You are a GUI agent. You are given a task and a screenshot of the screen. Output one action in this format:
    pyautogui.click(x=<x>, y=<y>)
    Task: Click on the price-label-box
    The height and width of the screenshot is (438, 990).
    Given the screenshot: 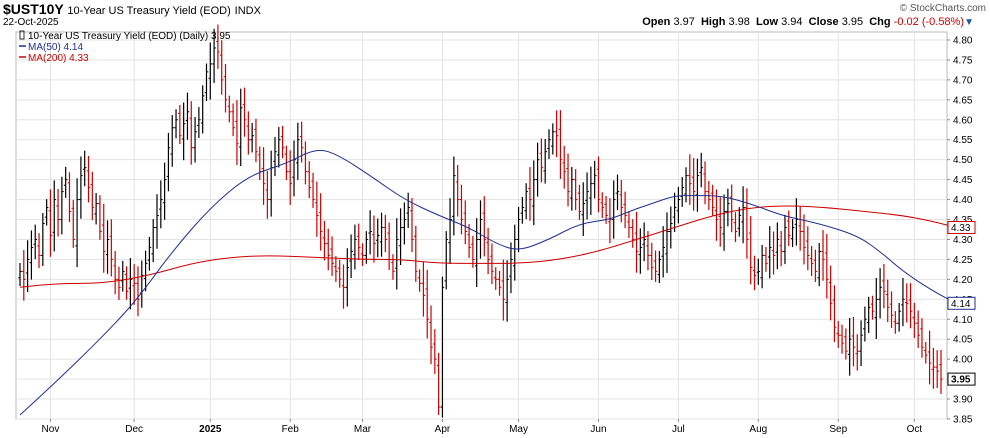 What is the action you would take?
    pyautogui.click(x=961, y=303)
    